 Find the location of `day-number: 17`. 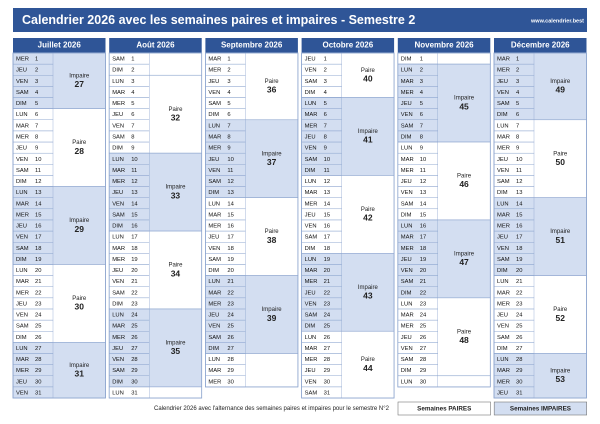

day-number: 17 is located at coordinates (134, 238).